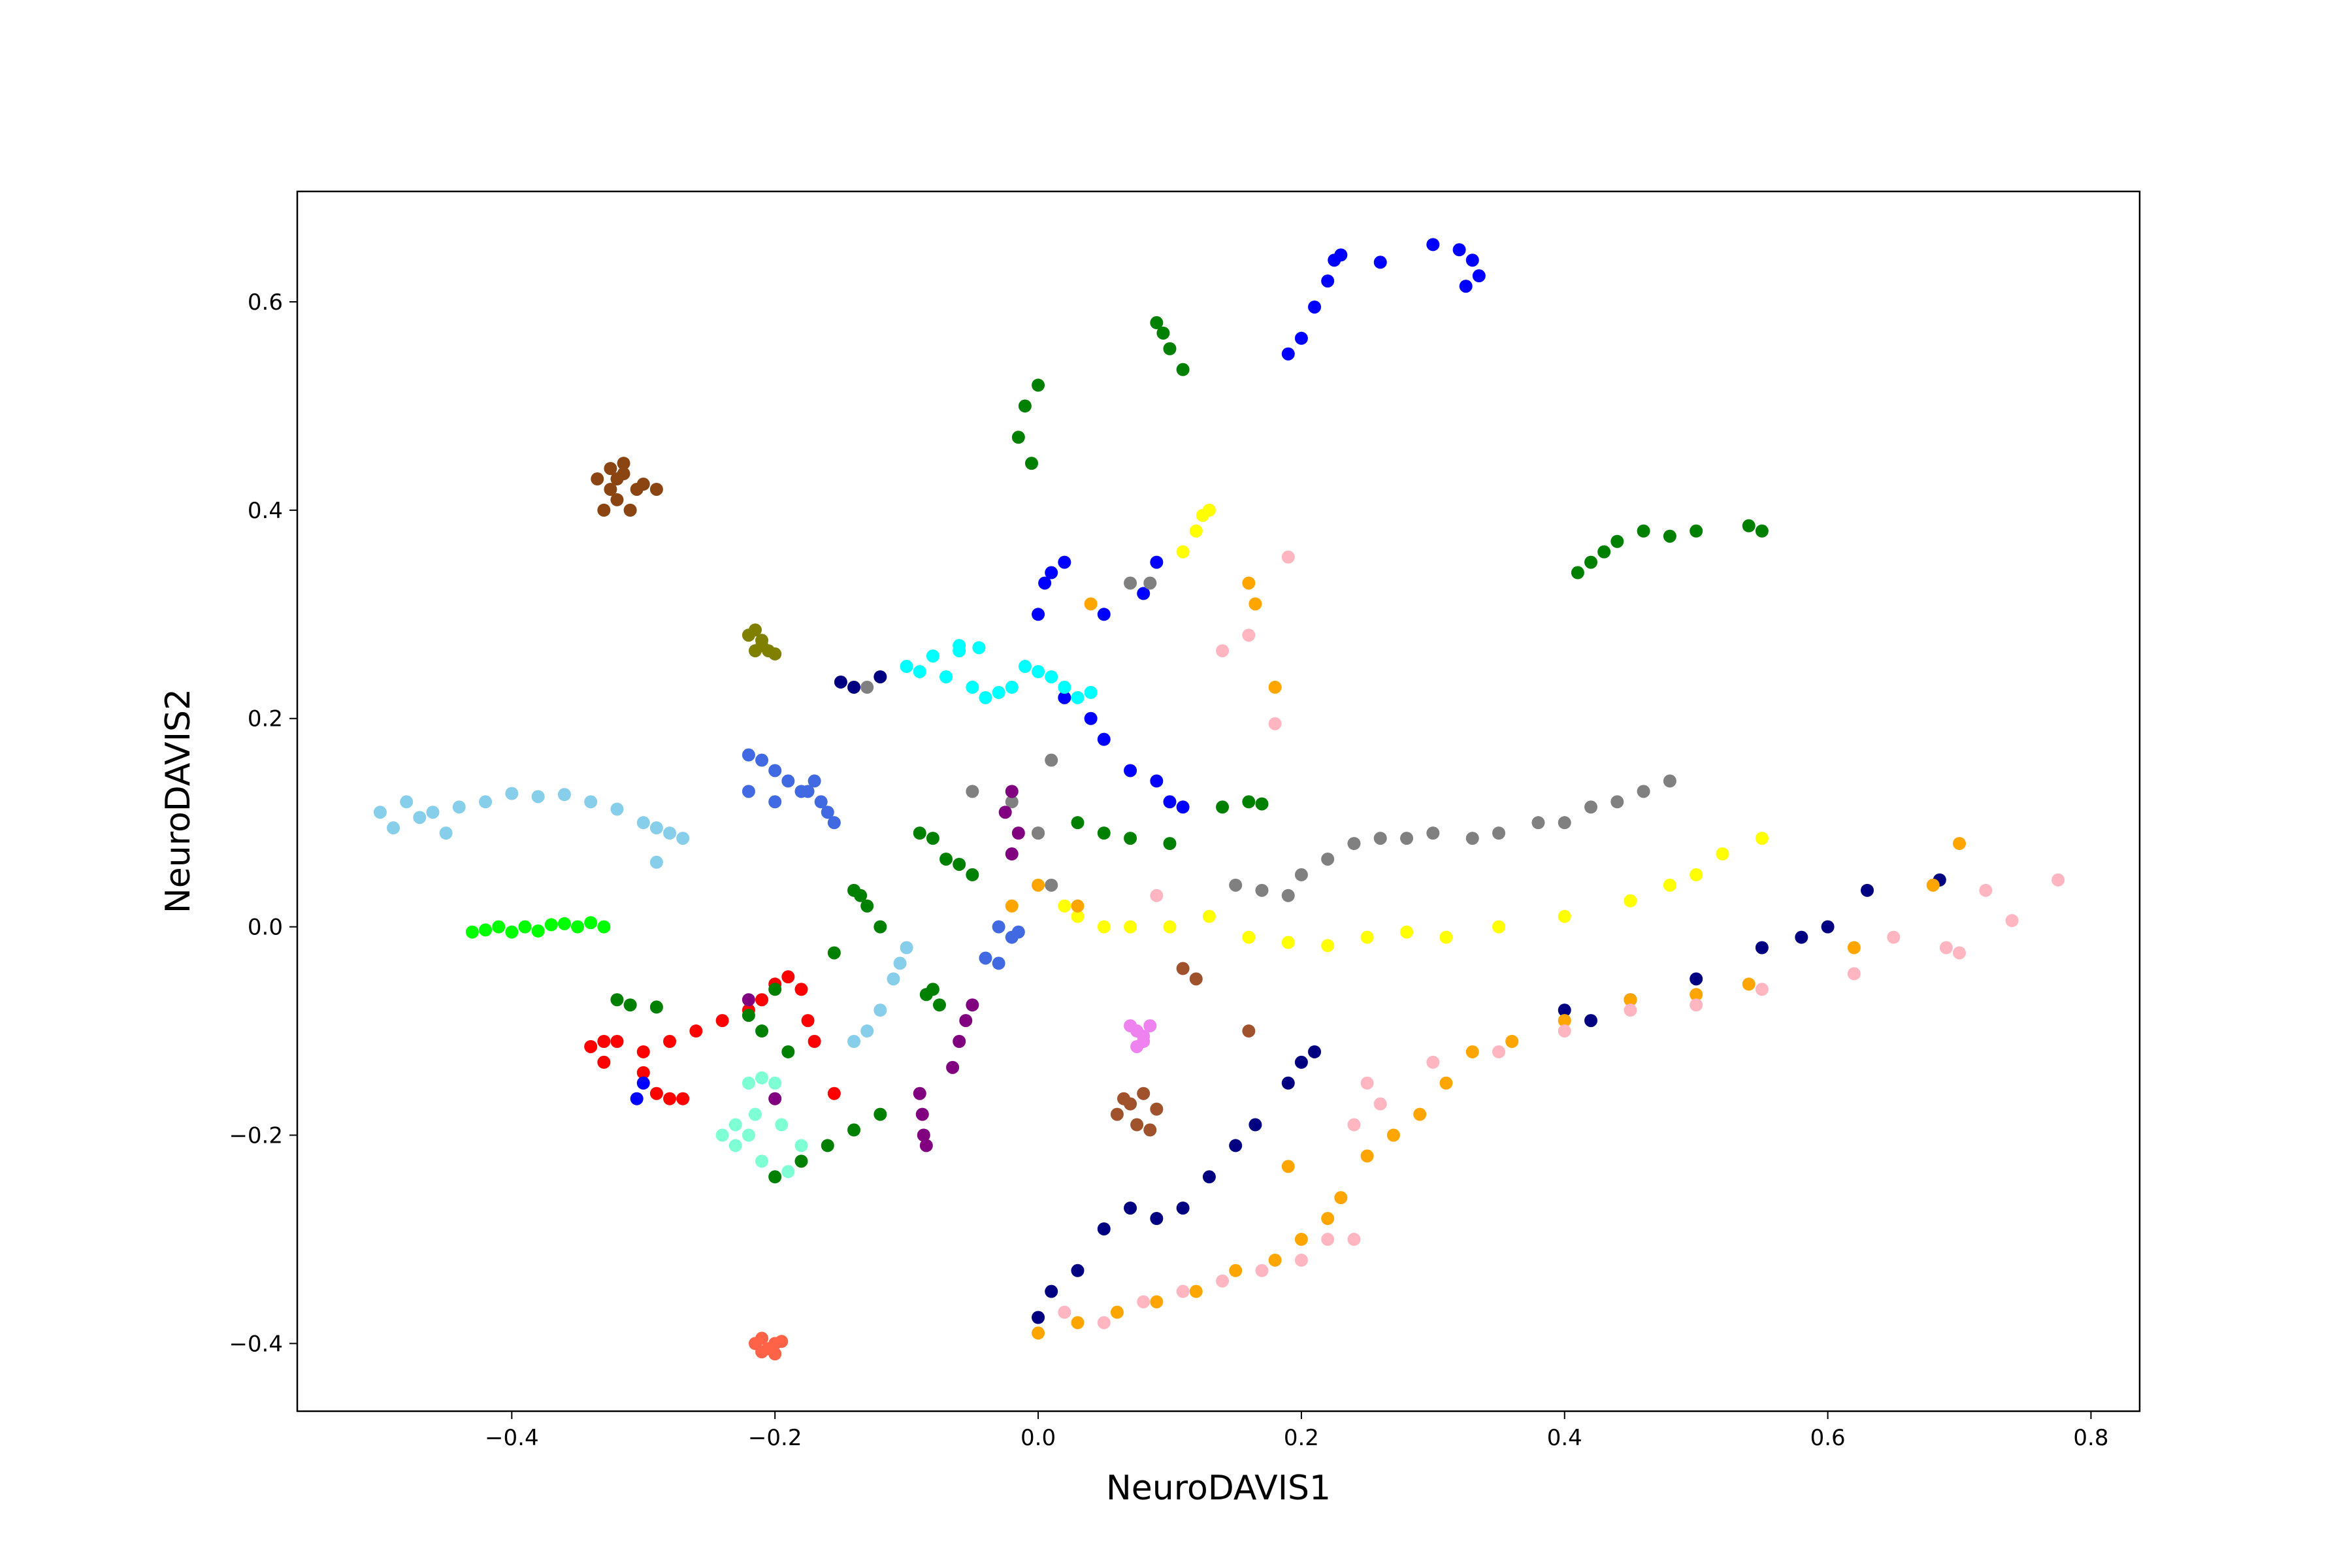 Image resolution: width=2352 pixels, height=1568 pixels. Describe the element at coordinates (265, 302) in the screenshot. I see `y-tick-label: 0.6` at that location.